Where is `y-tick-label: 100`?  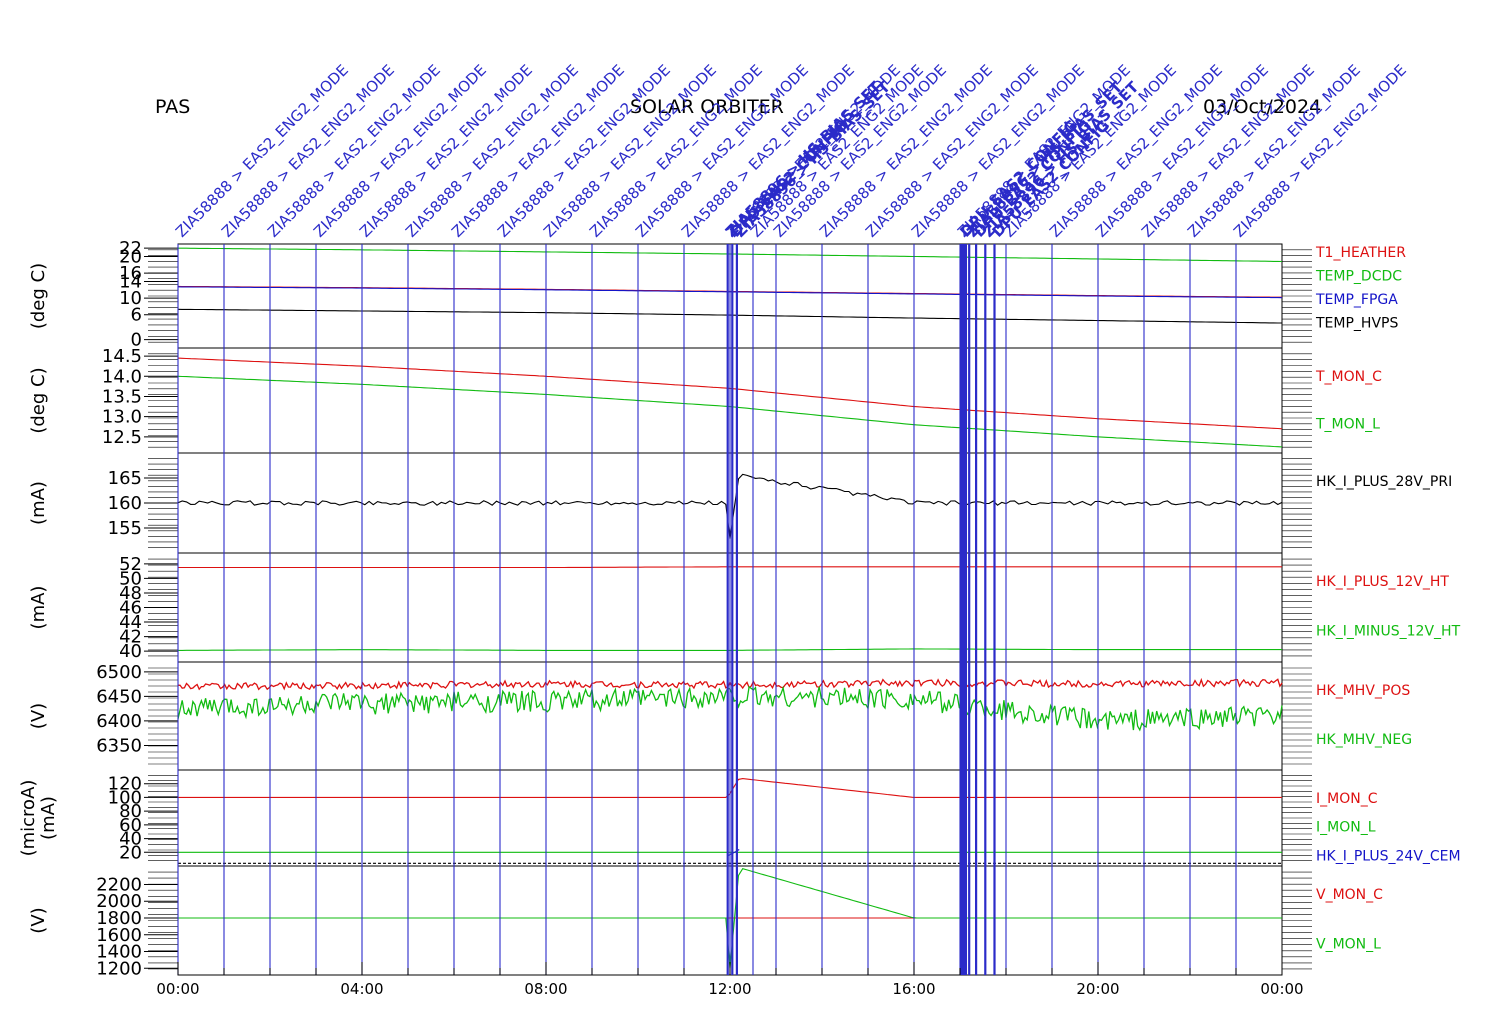 y-tick-label: 100 is located at coordinates (125, 797).